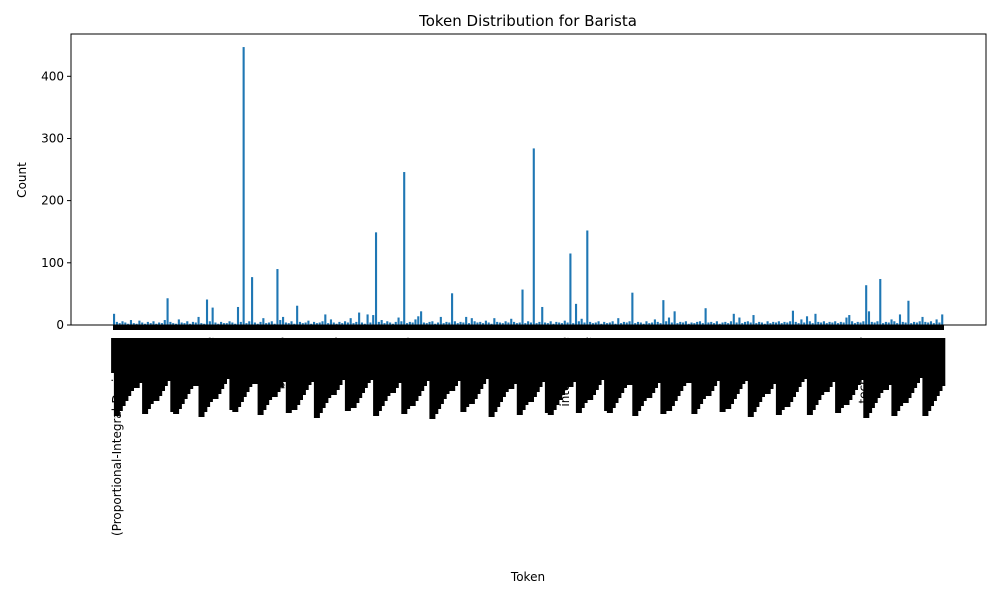  Describe the element at coordinates (281, 363) in the screenshot. I see `x-tick-label: business` at that location.